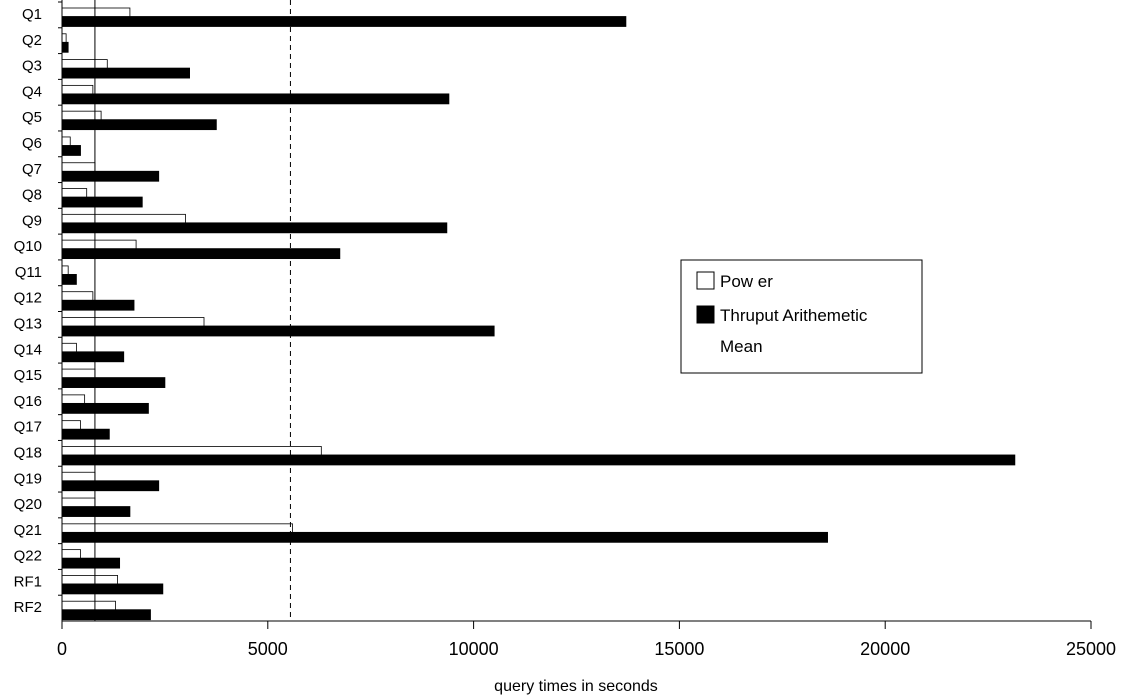 The image size is (1129, 696). Describe the element at coordinates (28, 556) in the screenshot. I see `category-label: Q22` at that location.